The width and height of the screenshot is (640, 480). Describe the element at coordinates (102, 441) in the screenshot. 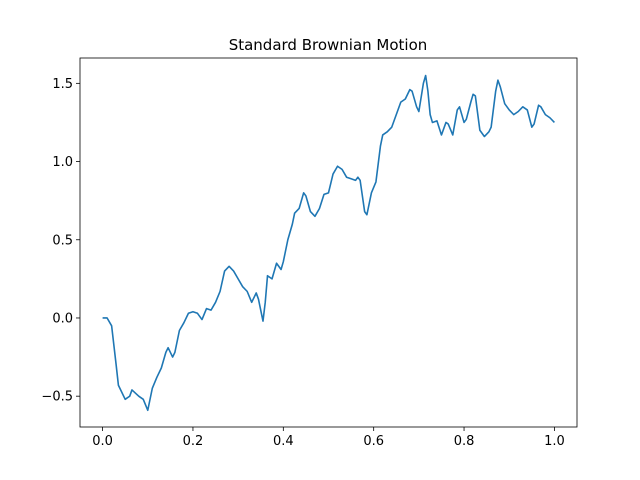

I see `x-tick-label: 0.0` at that location.